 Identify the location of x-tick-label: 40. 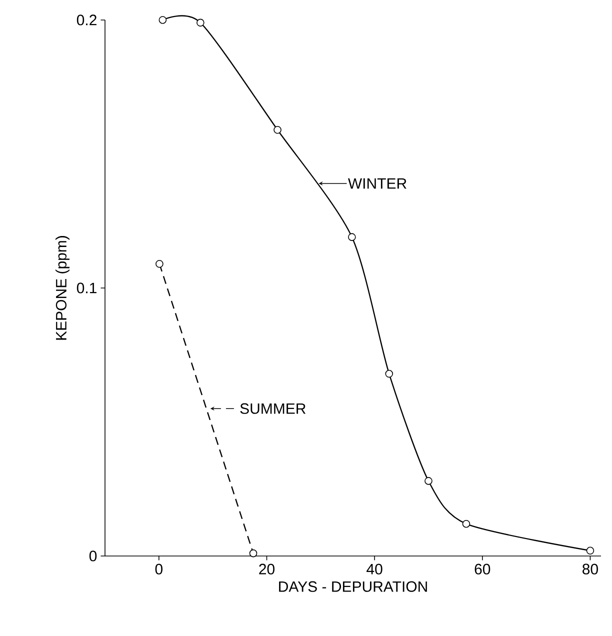
(374, 569).